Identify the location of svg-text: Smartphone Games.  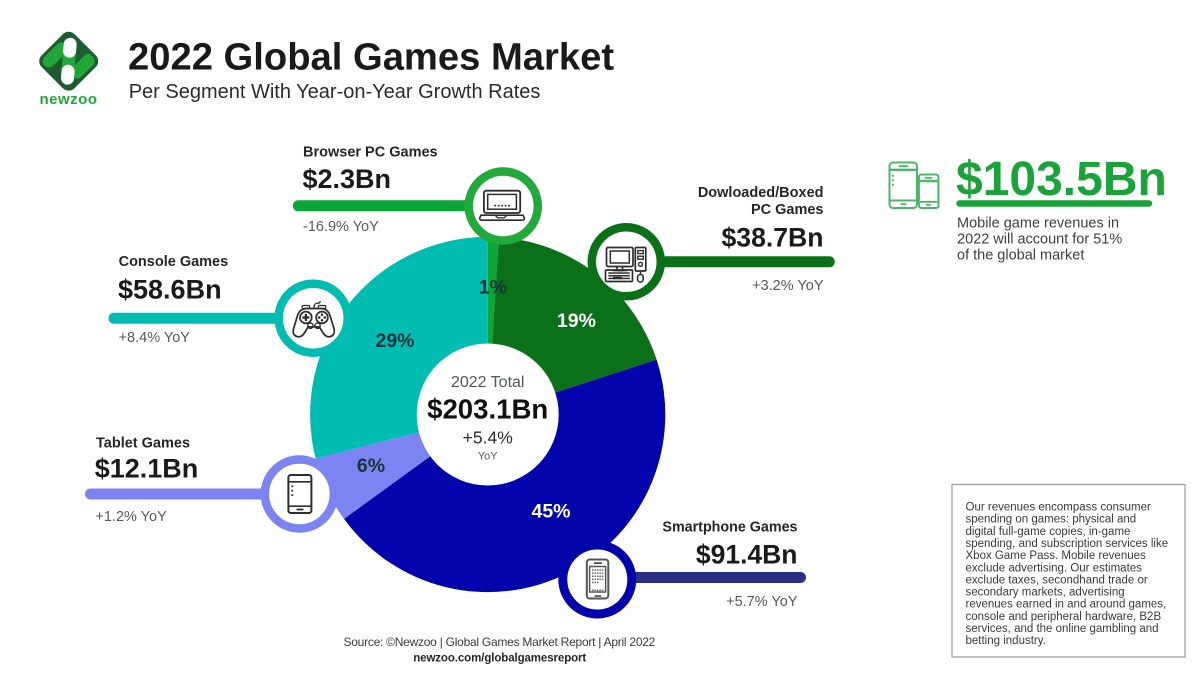
(729, 527).